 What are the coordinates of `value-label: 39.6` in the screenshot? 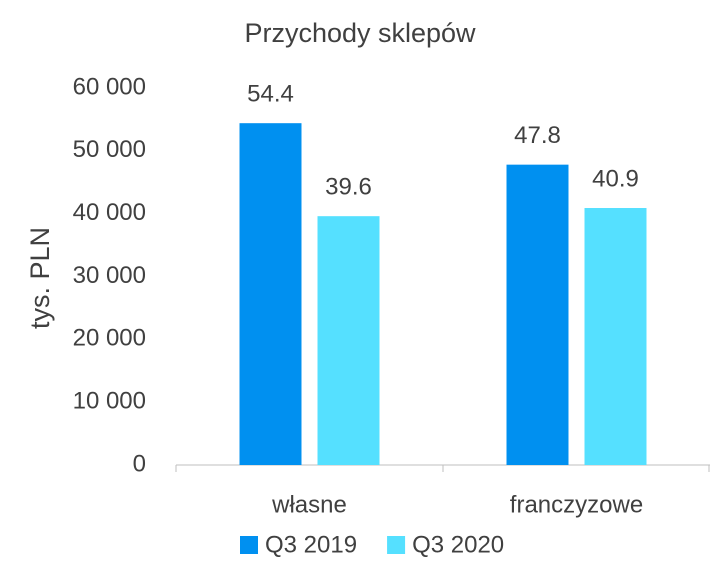 It's located at (348, 187).